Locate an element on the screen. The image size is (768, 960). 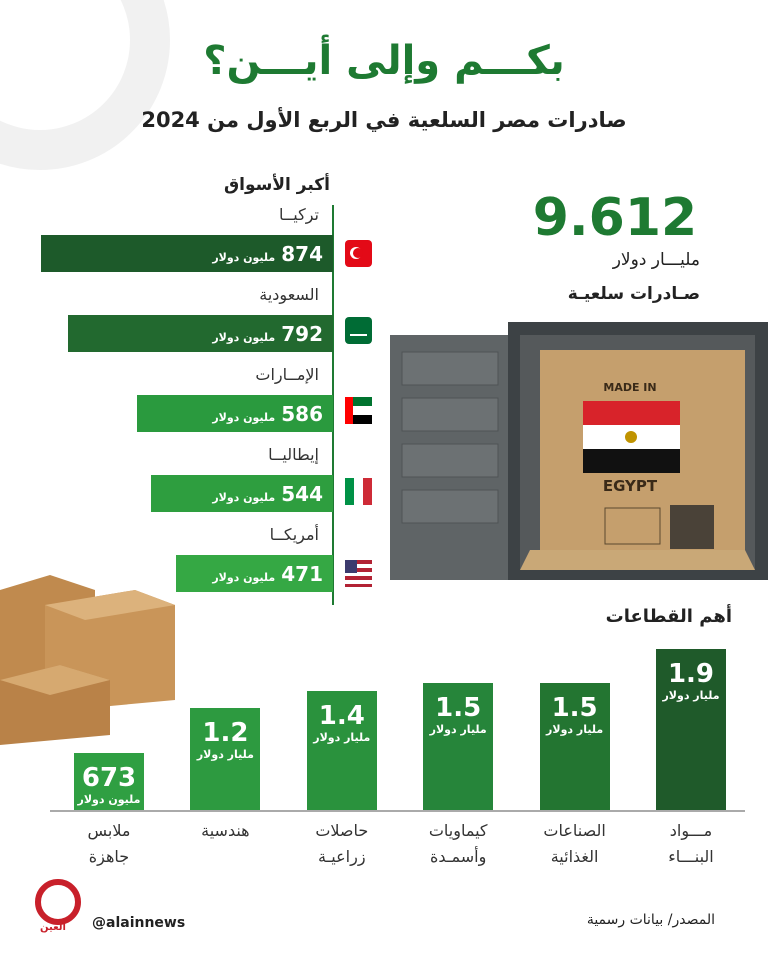
bar: 471 مليون دولار is located at coordinates (254, 573).